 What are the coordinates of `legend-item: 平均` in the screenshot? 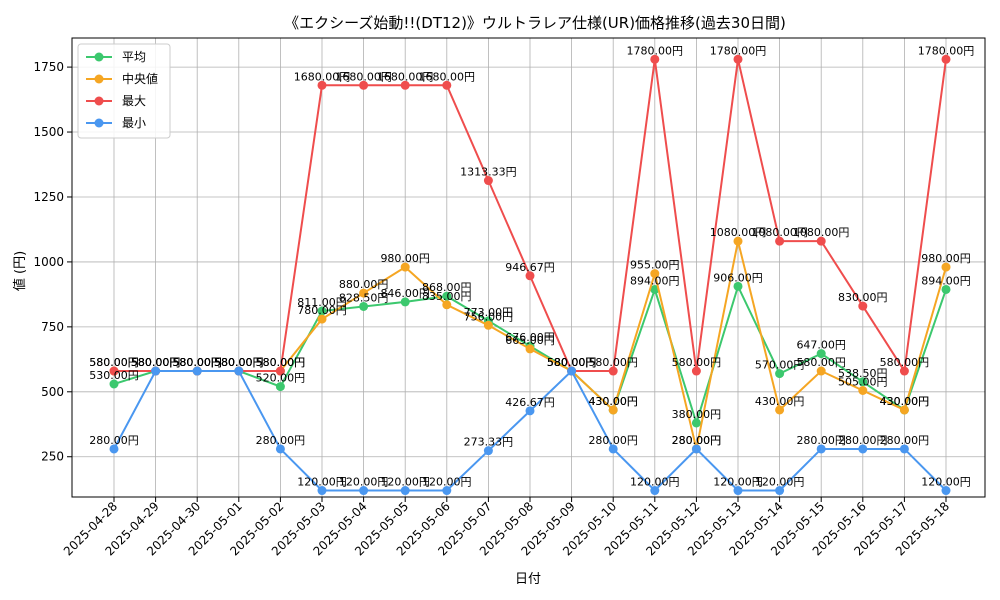 It's located at (116, 57).